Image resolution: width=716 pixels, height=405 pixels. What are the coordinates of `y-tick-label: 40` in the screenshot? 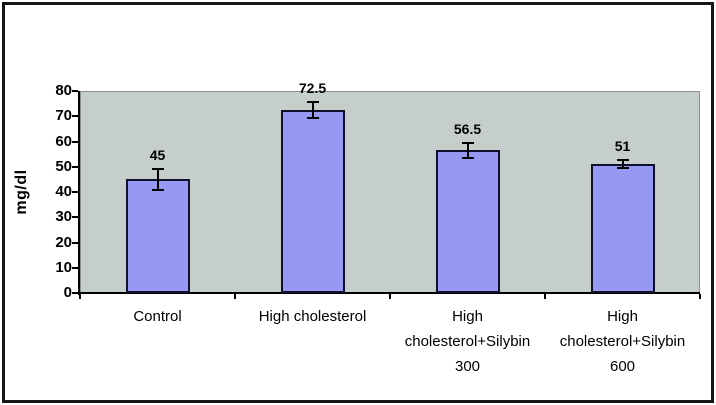 It's located at (63, 191).